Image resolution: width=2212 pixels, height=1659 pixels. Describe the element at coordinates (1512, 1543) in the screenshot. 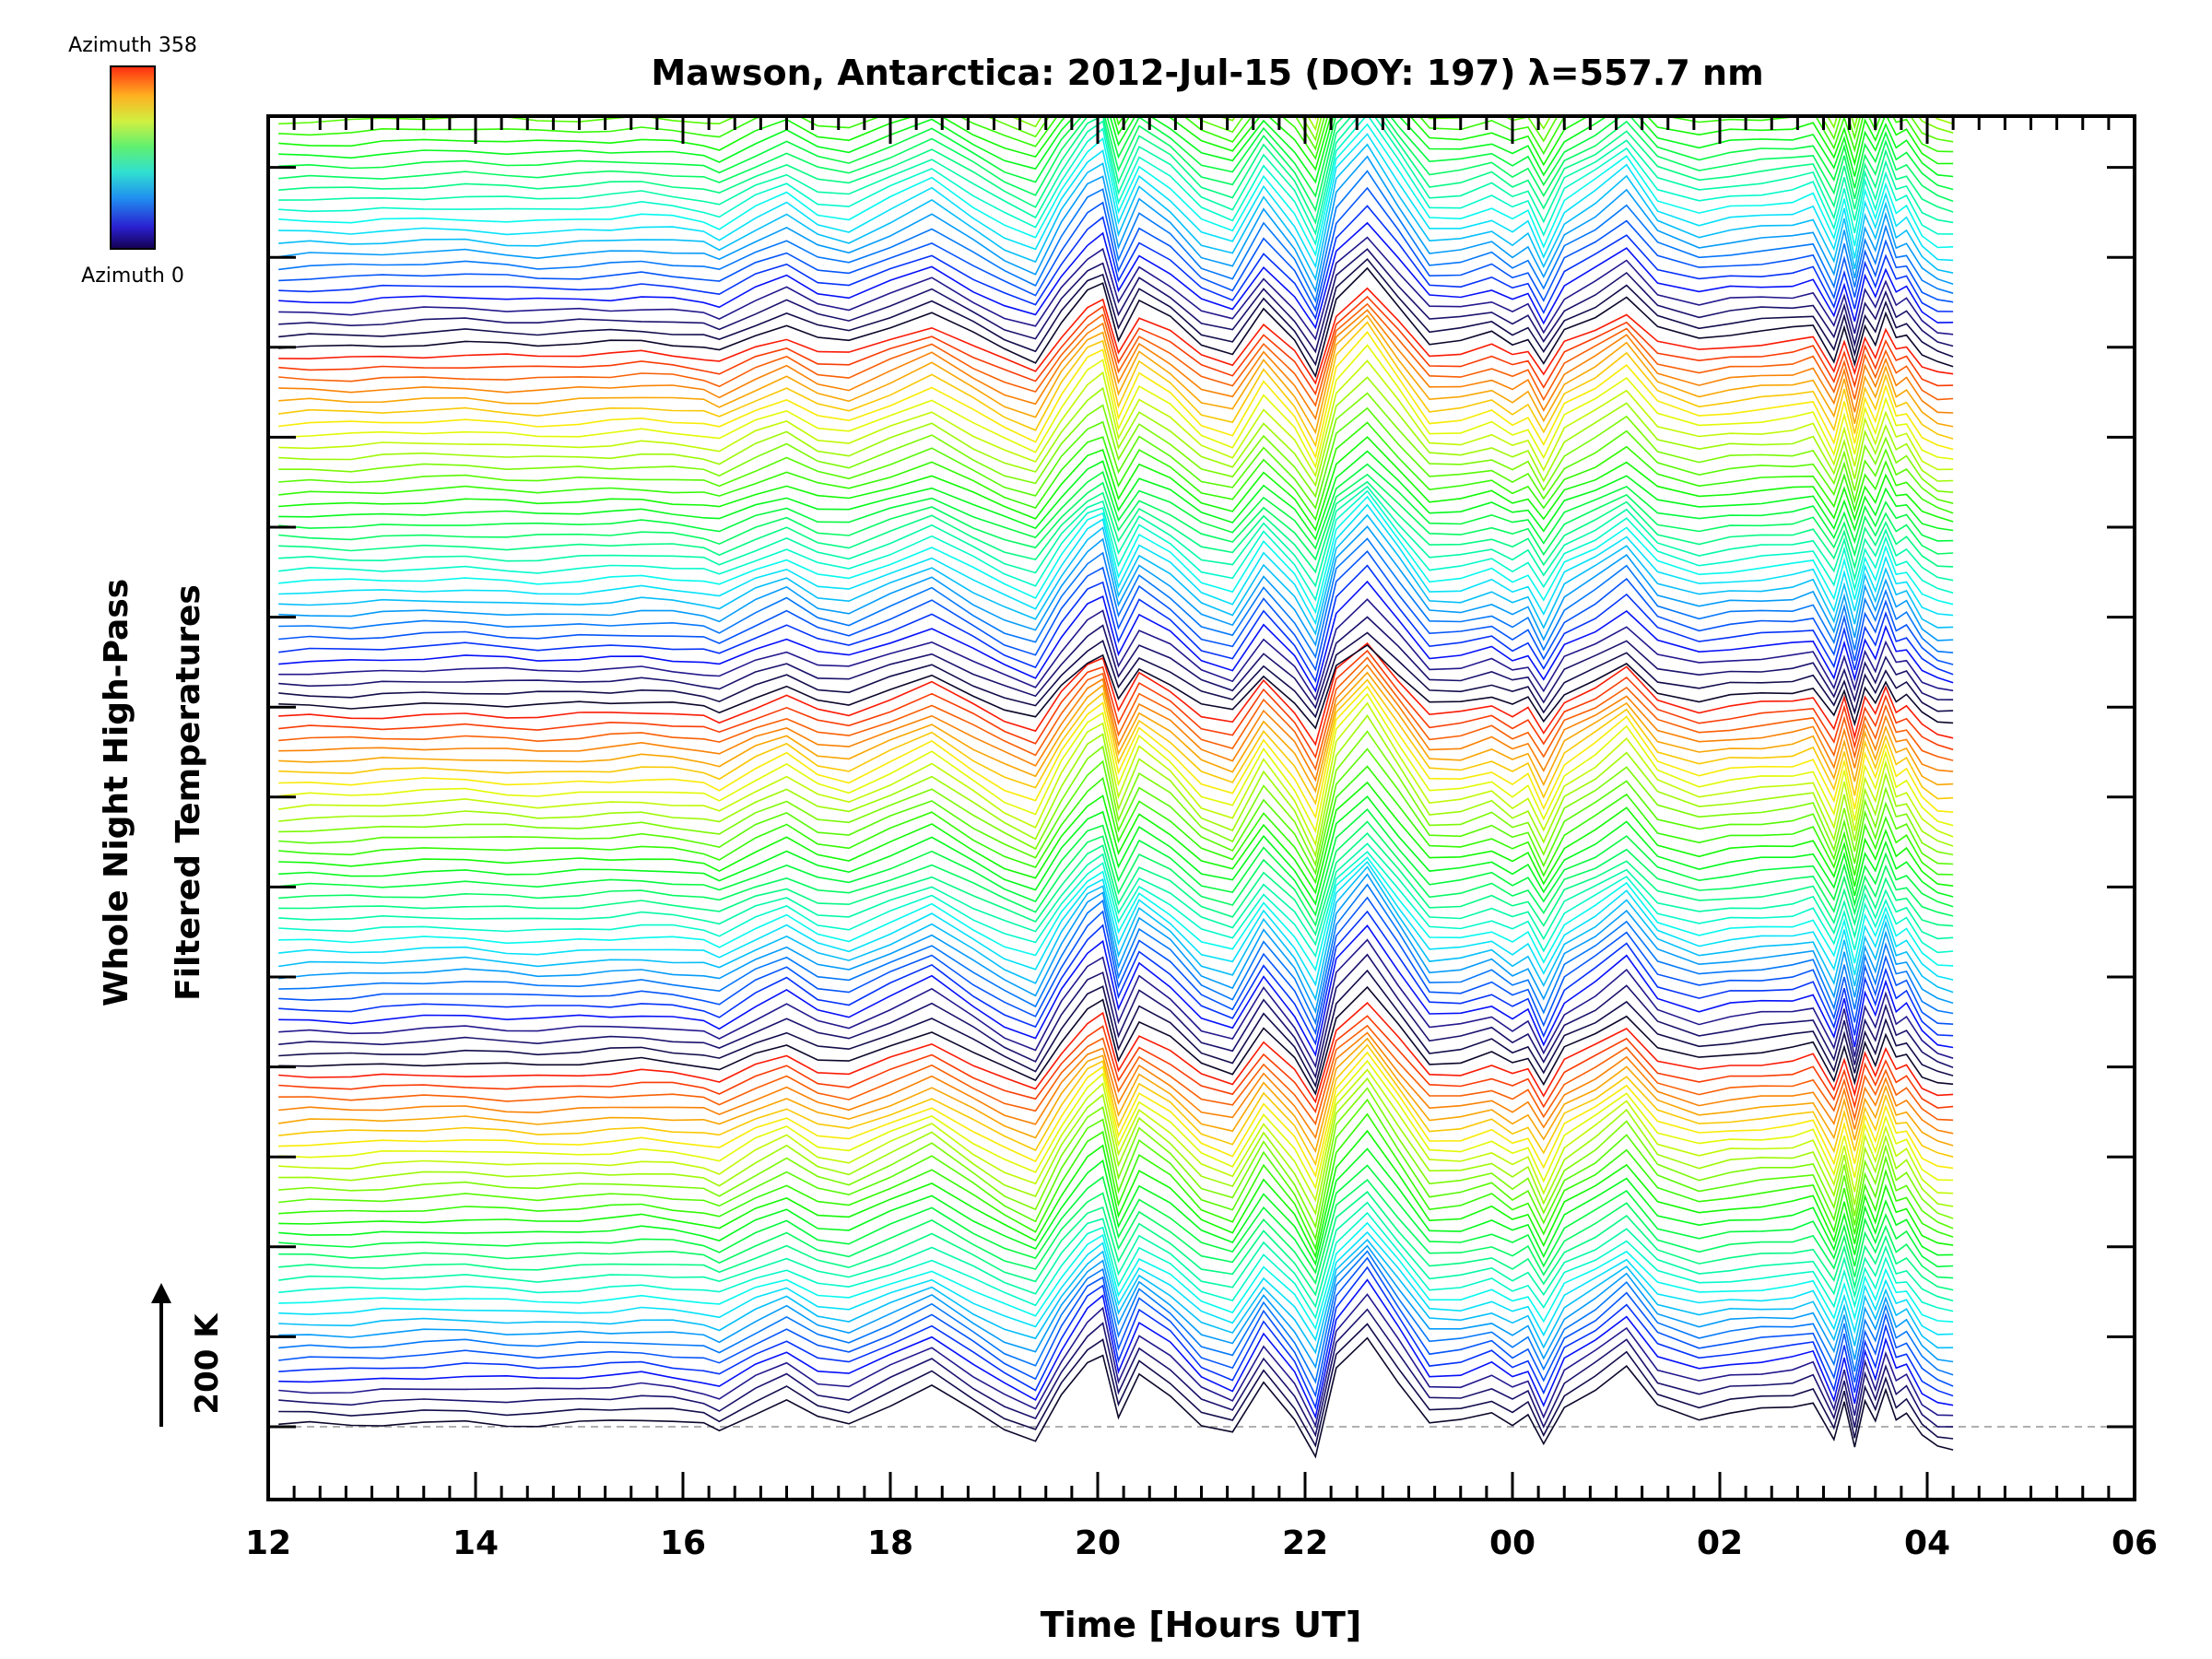

I see `x-tick-label: 00` at that location.